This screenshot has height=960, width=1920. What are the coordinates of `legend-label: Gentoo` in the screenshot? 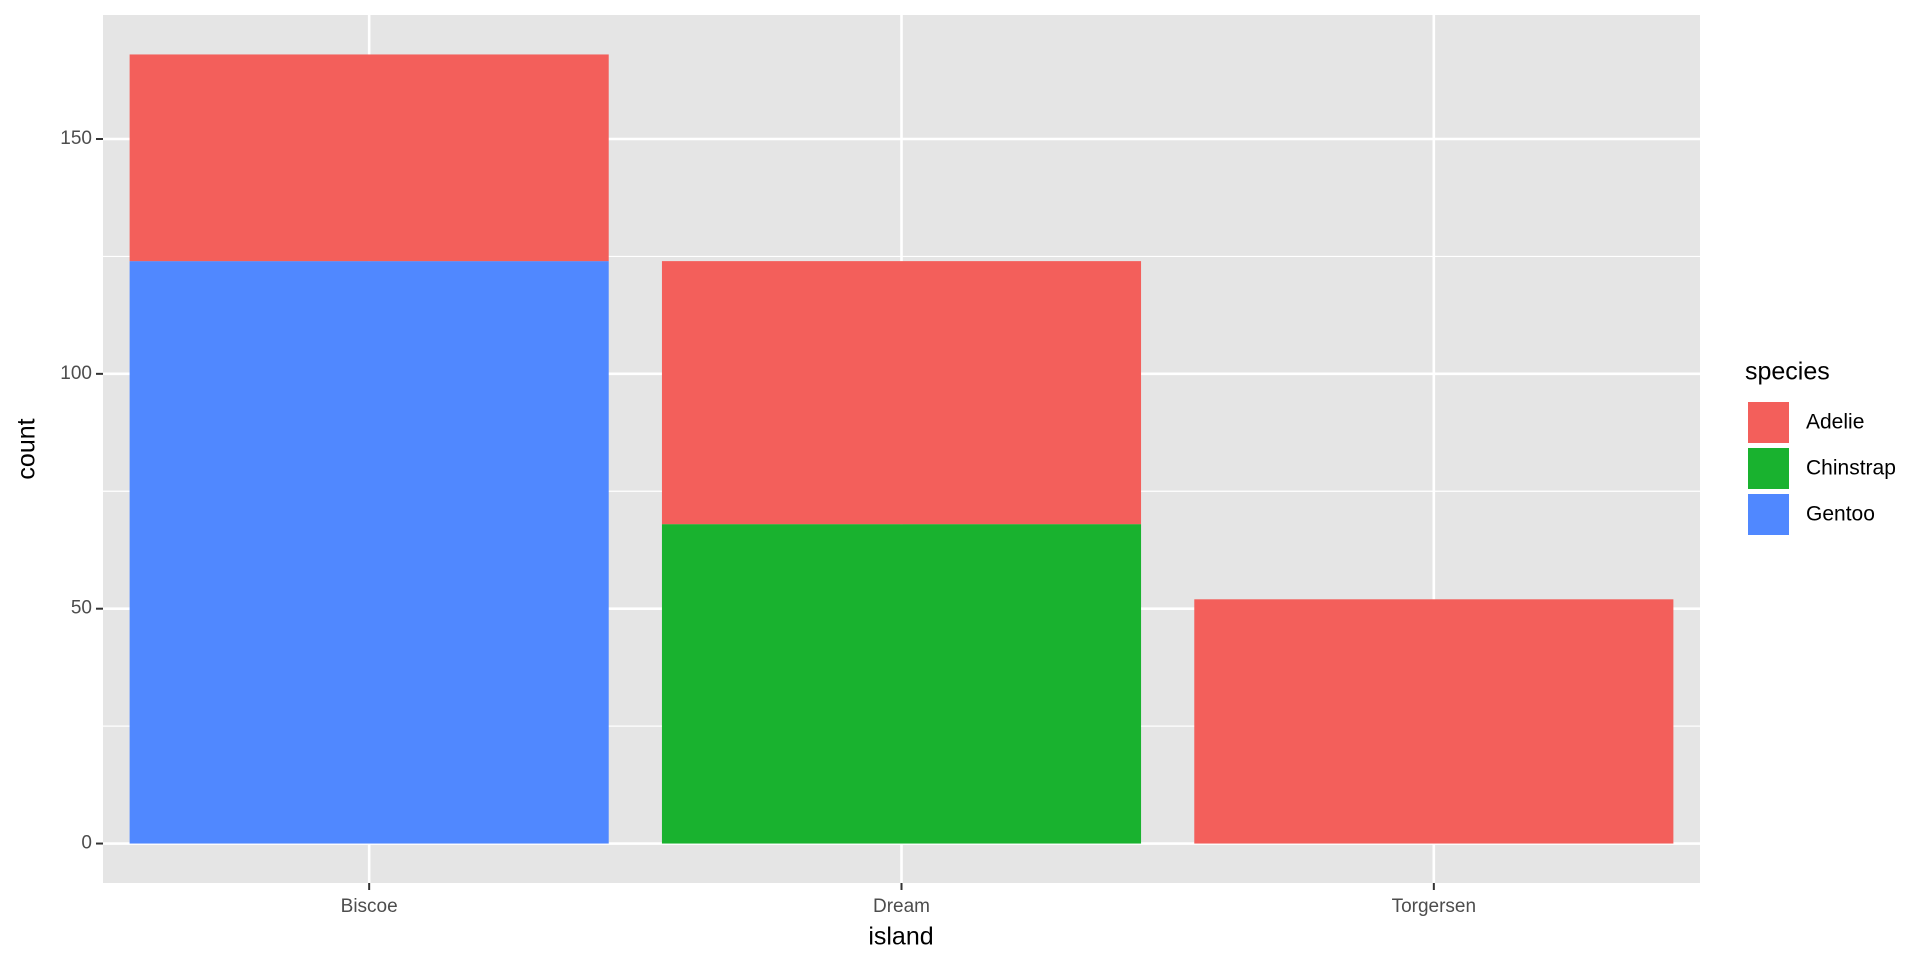 It's located at (1840, 514).